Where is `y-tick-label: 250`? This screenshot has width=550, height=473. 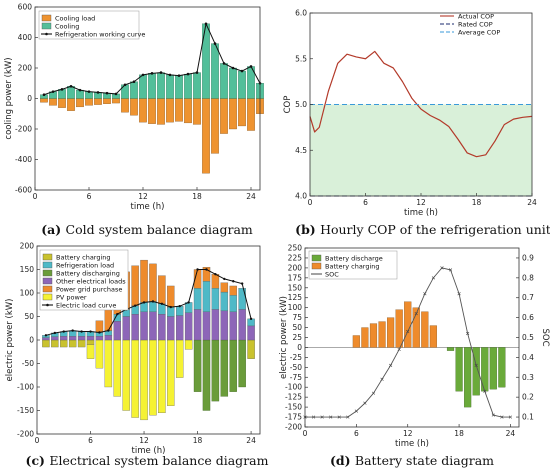 y-tick-label: 250 is located at coordinates (295, 248).